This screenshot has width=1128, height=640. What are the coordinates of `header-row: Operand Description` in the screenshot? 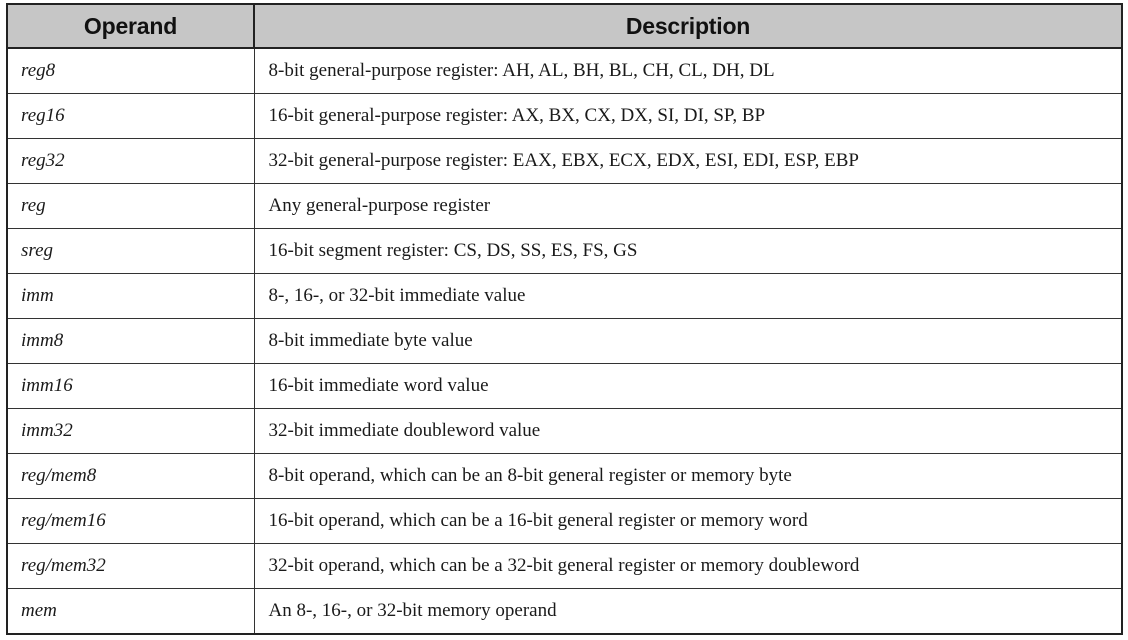 It's located at (564, 26).